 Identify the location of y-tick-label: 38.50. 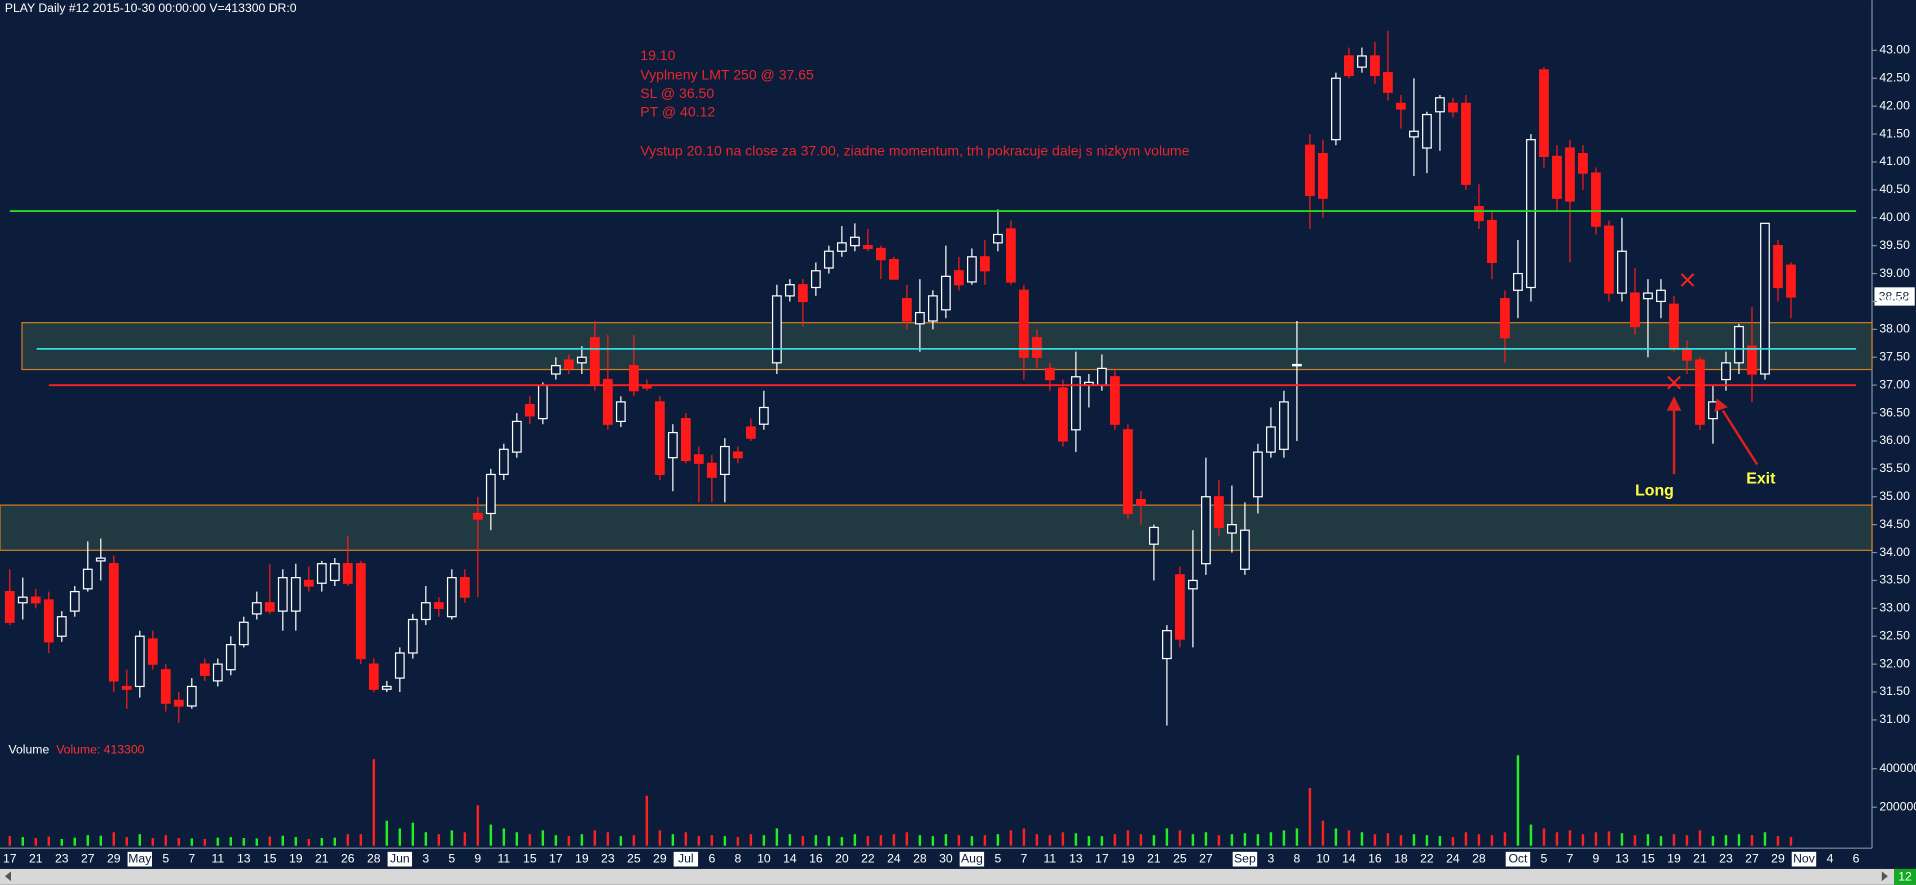
(1894, 301).